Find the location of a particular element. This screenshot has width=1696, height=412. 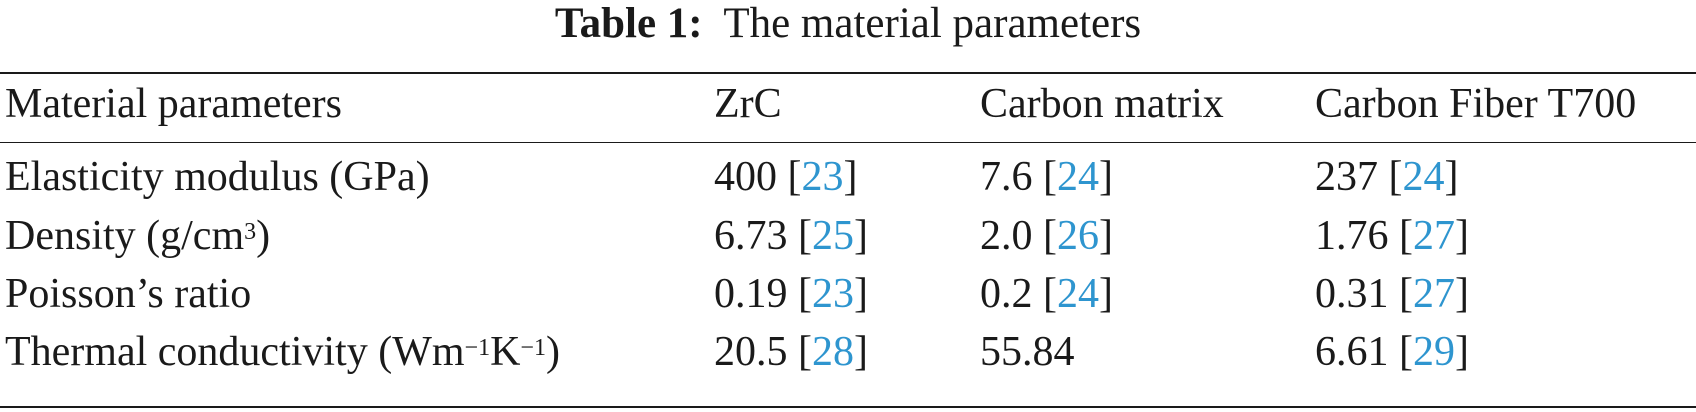

fiber-value-cell: 0.31 [27] is located at coordinates (1392, 294).